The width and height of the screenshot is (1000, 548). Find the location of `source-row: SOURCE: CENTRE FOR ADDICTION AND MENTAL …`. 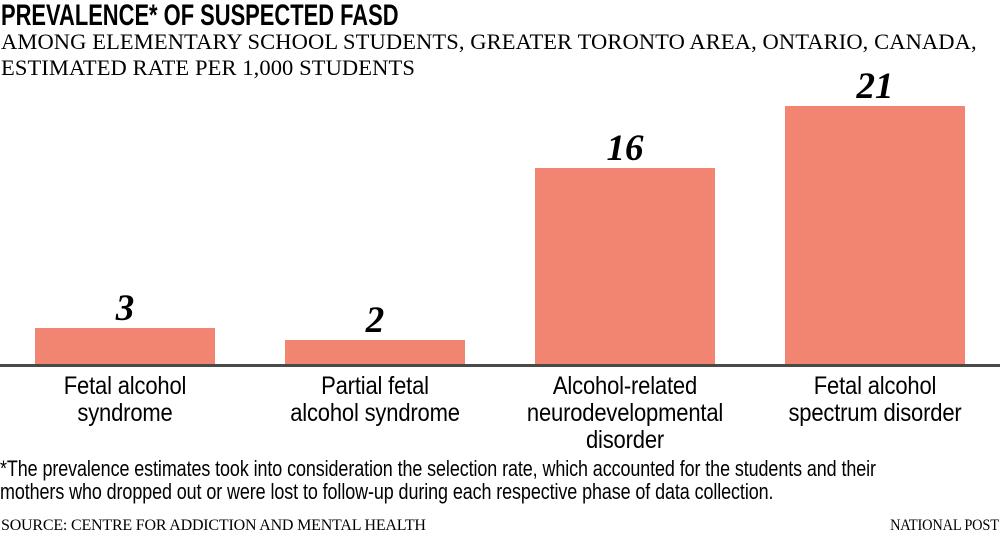

source-row: SOURCE: CENTRE FOR ADDICTION AND MENTAL … is located at coordinates (500, 526).